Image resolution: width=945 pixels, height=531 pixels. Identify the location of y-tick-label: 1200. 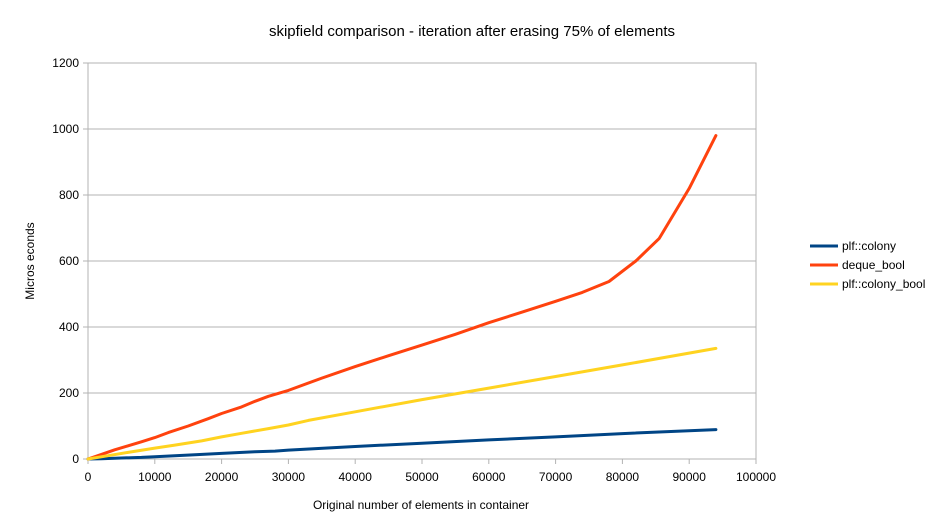
(65, 63).